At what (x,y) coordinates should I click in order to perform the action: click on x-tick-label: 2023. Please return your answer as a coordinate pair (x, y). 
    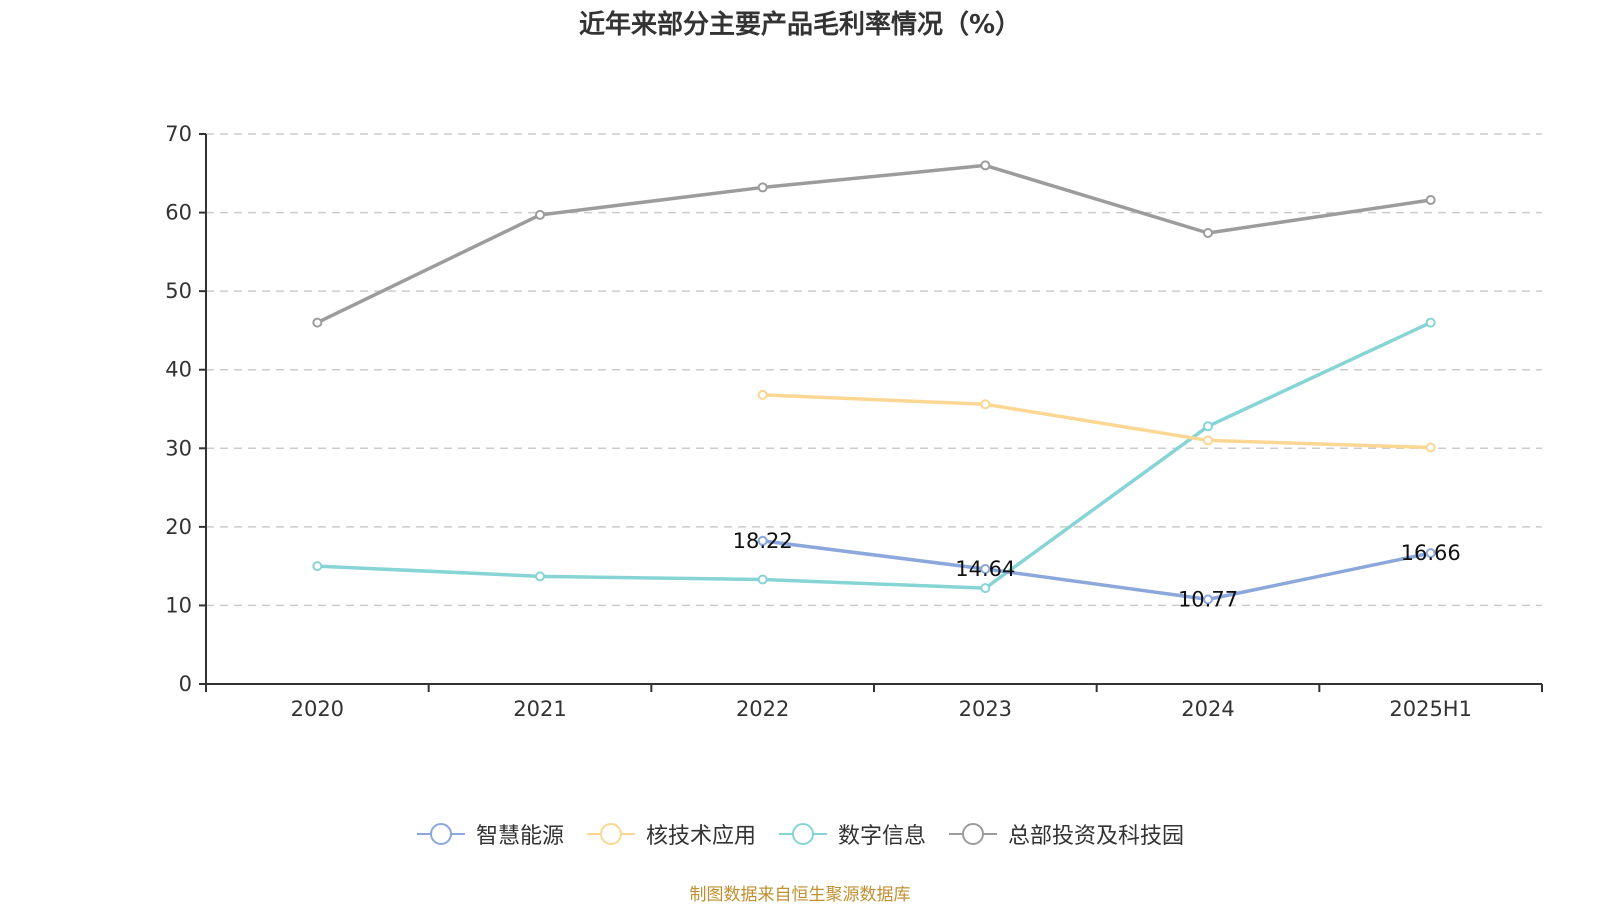
    Looking at the image, I should click on (985, 709).